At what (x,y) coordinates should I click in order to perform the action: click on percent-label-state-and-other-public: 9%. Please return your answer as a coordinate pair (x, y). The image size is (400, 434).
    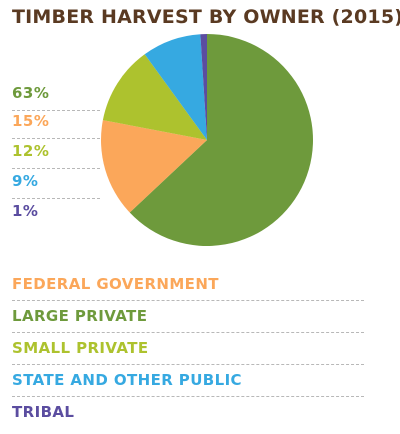
    Looking at the image, I should click on (25, 181).